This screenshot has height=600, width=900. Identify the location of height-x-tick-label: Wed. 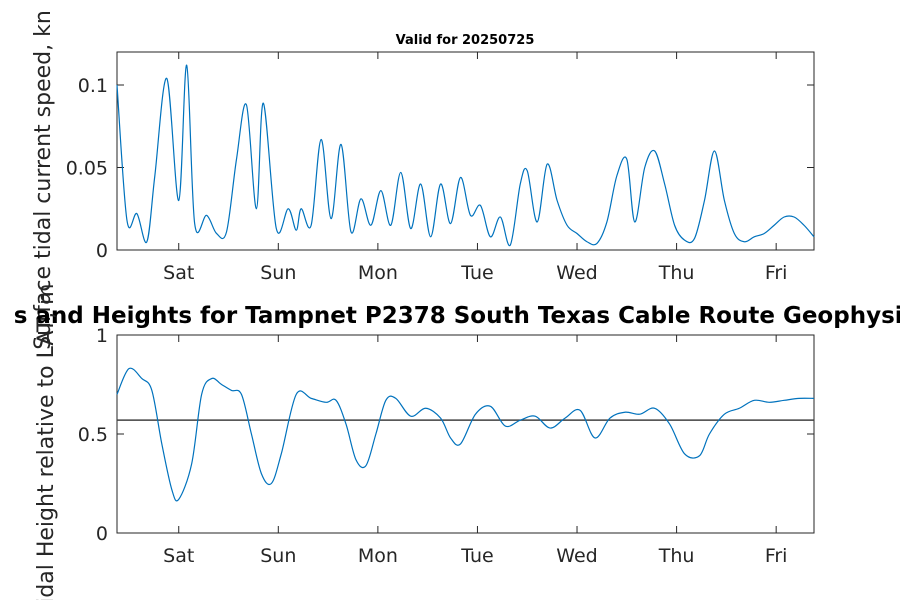
(576, 556).